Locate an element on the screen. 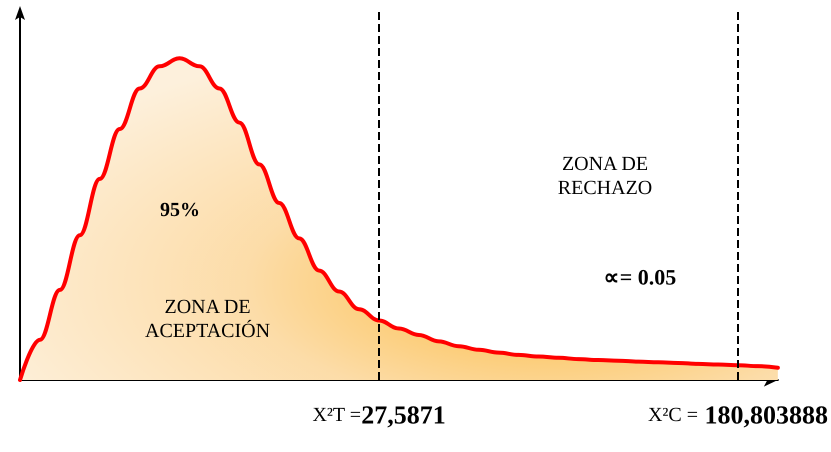  annotation: 95% is located at coordinates (180, 210).